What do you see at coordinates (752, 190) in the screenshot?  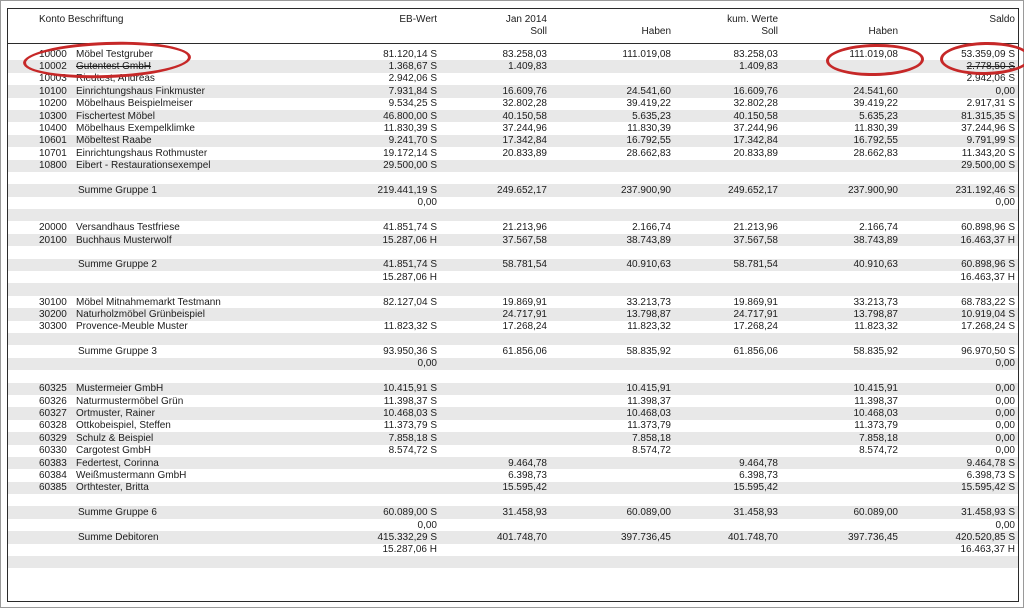 I see `cell-ksoll: 249.652,17` at bounding box center [752, 190].